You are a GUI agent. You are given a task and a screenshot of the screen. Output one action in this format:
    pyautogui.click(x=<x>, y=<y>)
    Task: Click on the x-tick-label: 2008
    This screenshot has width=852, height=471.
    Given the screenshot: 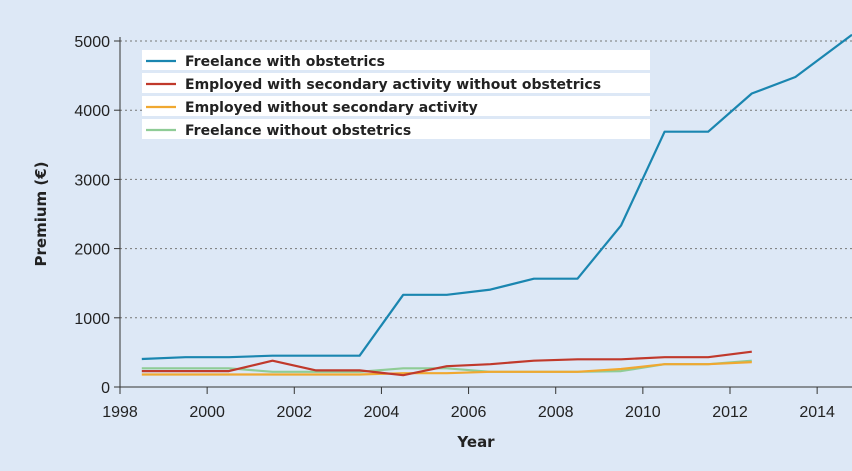 What is the action you would take?
    pyautogui.click(x=556, y=412)
    